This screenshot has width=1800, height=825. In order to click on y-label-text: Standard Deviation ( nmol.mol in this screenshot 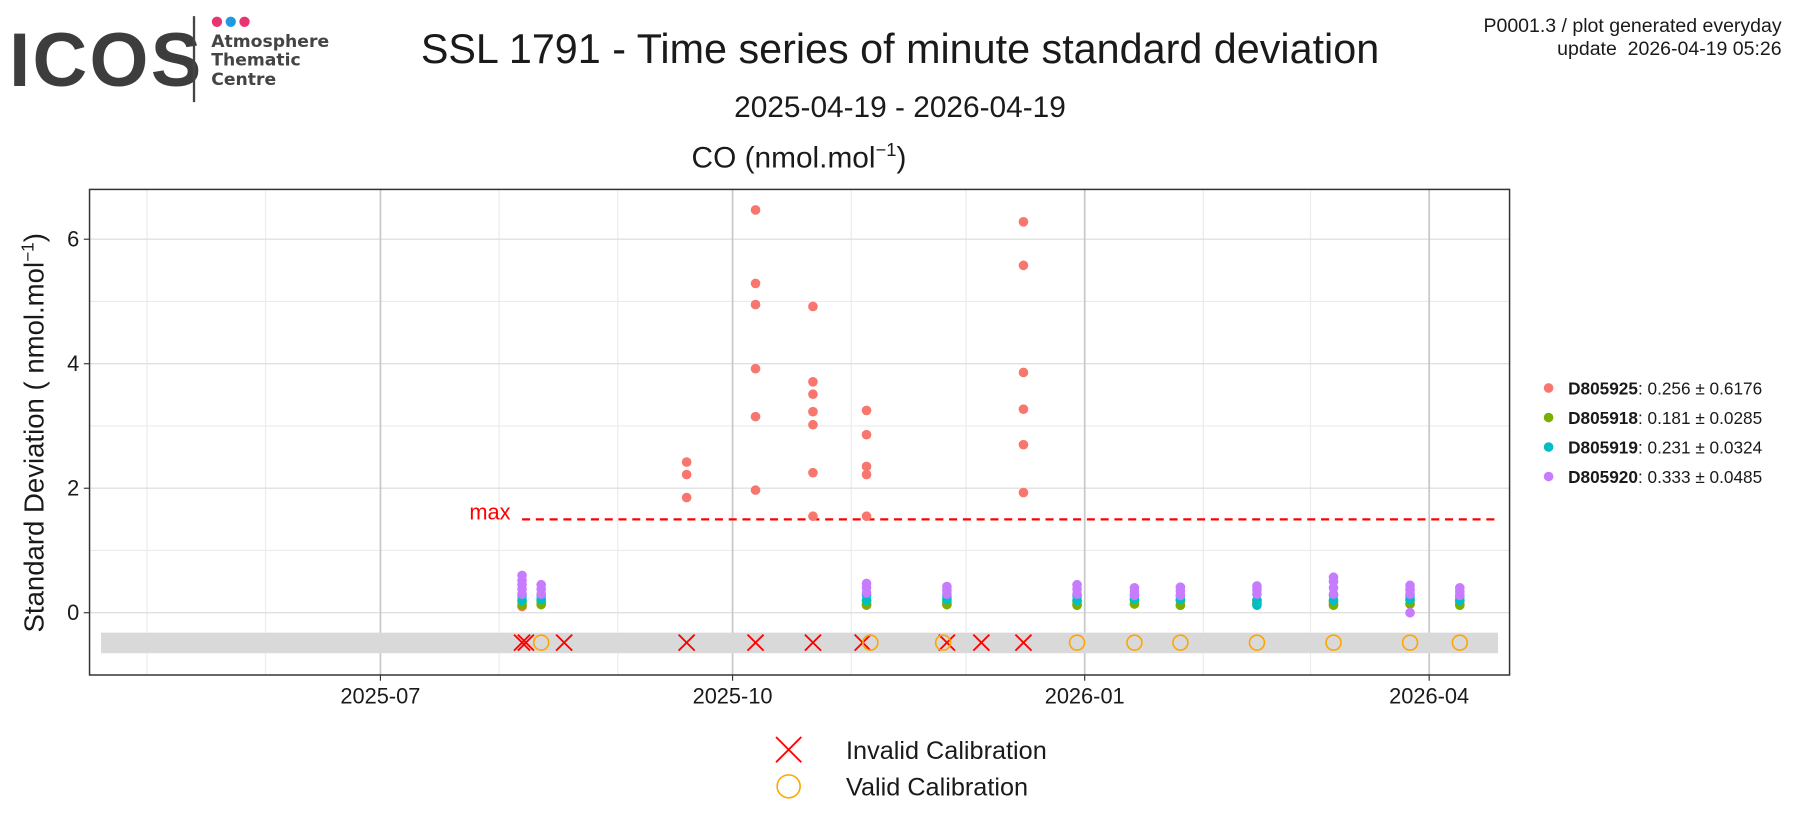, I will do `click(34, 447)`.